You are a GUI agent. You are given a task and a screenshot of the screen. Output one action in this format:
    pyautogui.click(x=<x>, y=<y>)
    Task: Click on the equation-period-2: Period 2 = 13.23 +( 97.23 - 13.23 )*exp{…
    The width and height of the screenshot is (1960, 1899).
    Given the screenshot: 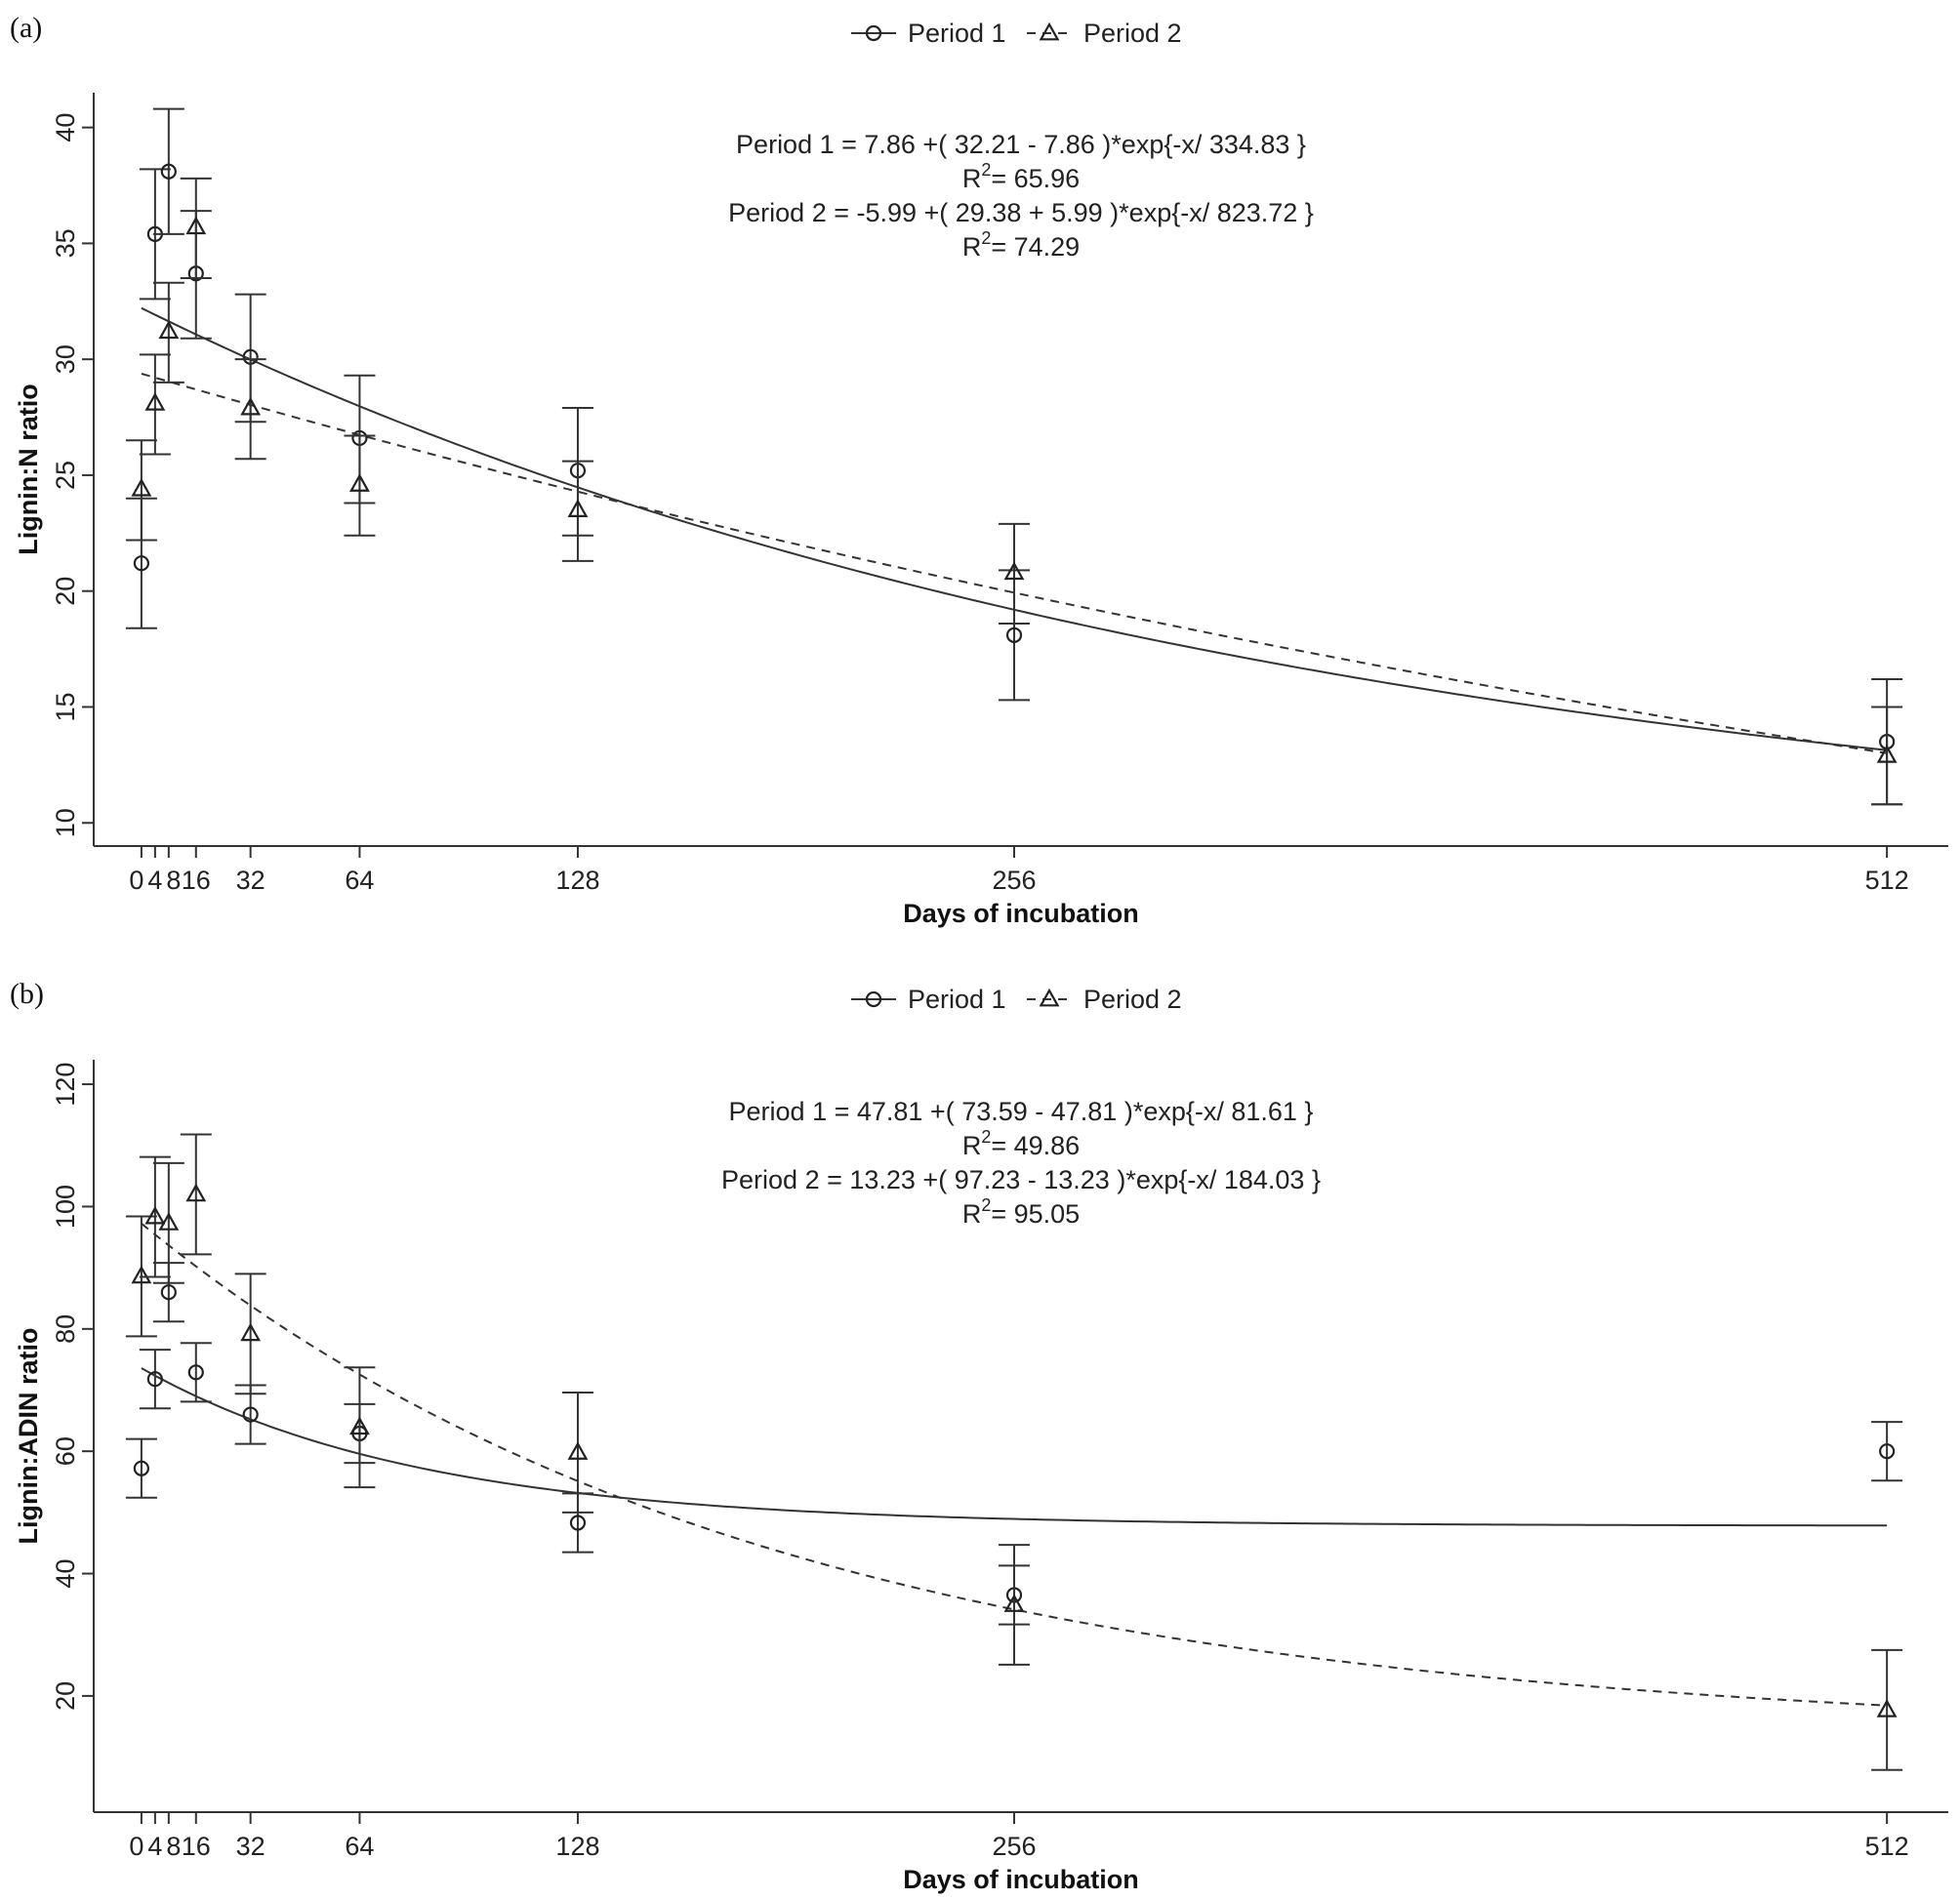 What is the action you would take?
    pyautogui.click(x=1021, y=1197)
    